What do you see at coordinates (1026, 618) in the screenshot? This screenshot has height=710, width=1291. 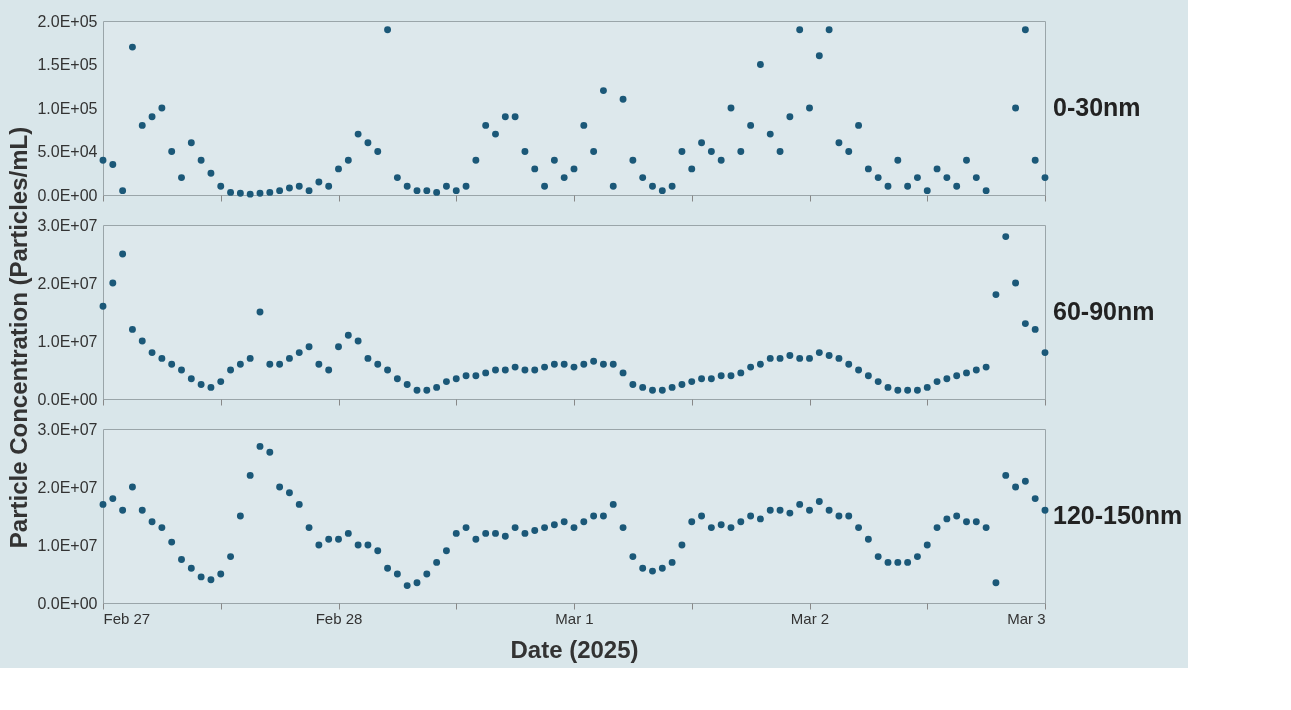 I see `x-tick-label: Mar 3` at bounding box center [1026, 618].